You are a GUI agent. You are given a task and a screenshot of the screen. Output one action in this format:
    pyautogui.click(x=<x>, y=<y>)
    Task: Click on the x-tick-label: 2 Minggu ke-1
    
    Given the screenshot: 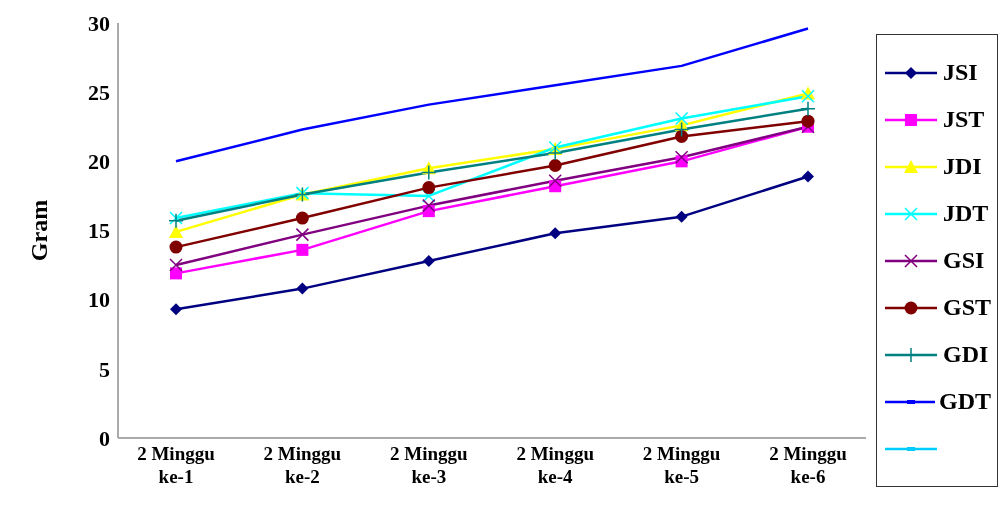 What is the action you would take?
    pyautogui.click(x=176, y=465)
    